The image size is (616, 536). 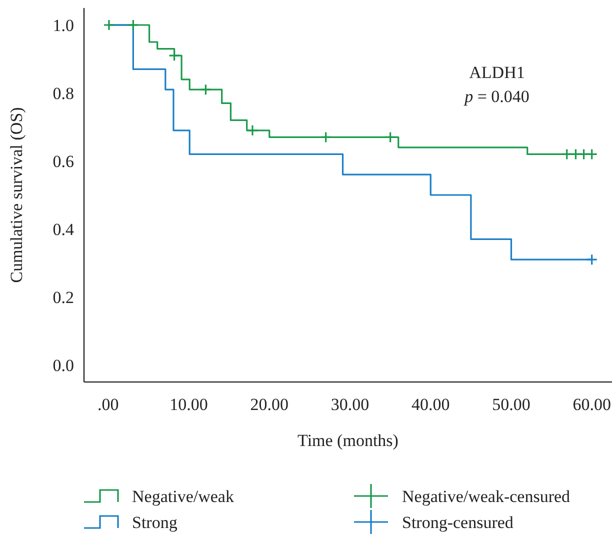 What do you see at coordinates (269, 404) in the screenshot?
I see `x-tick-label: 20.00` at bounding box center [269, 404].